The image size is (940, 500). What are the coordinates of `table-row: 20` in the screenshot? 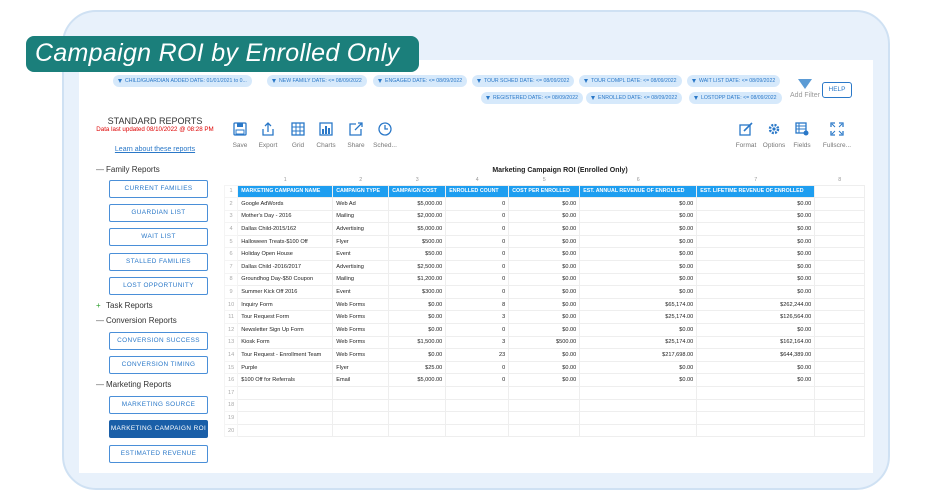 It's located at (544, 430).